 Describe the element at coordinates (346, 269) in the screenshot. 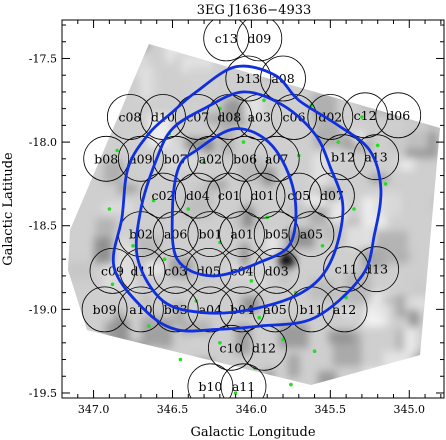

I see `field-label: c11` at that location.